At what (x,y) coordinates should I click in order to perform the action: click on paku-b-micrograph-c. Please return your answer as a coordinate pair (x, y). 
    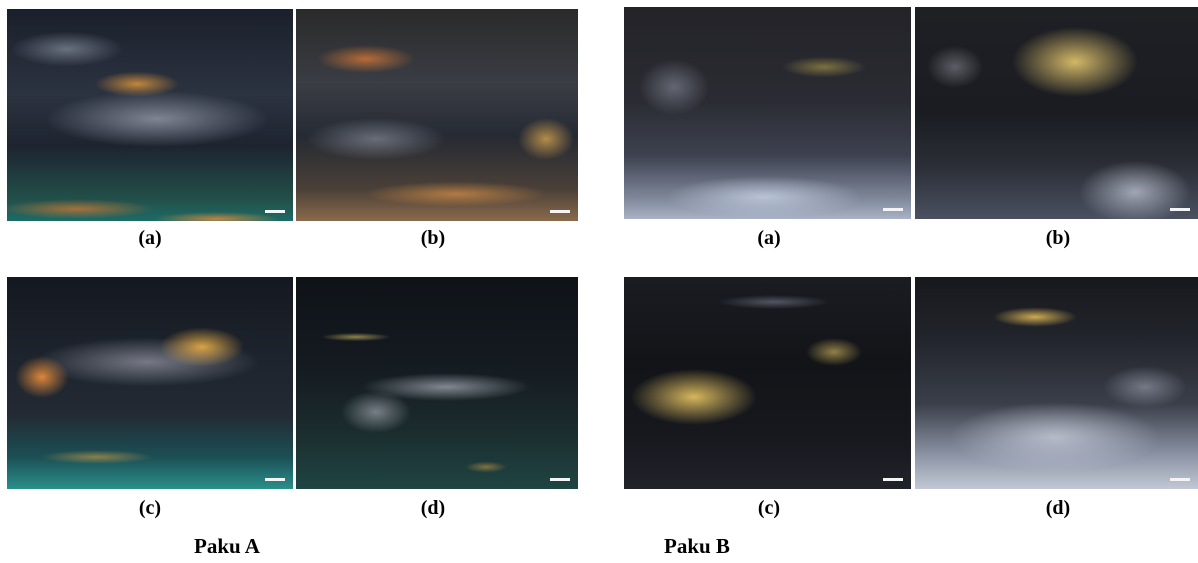
    Looking at the image, I should click on (767, 383).